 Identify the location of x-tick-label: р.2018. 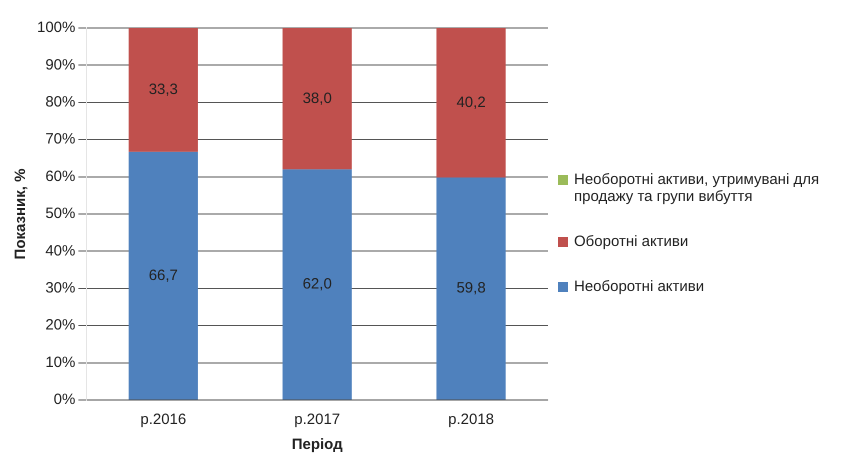
(471, 419).